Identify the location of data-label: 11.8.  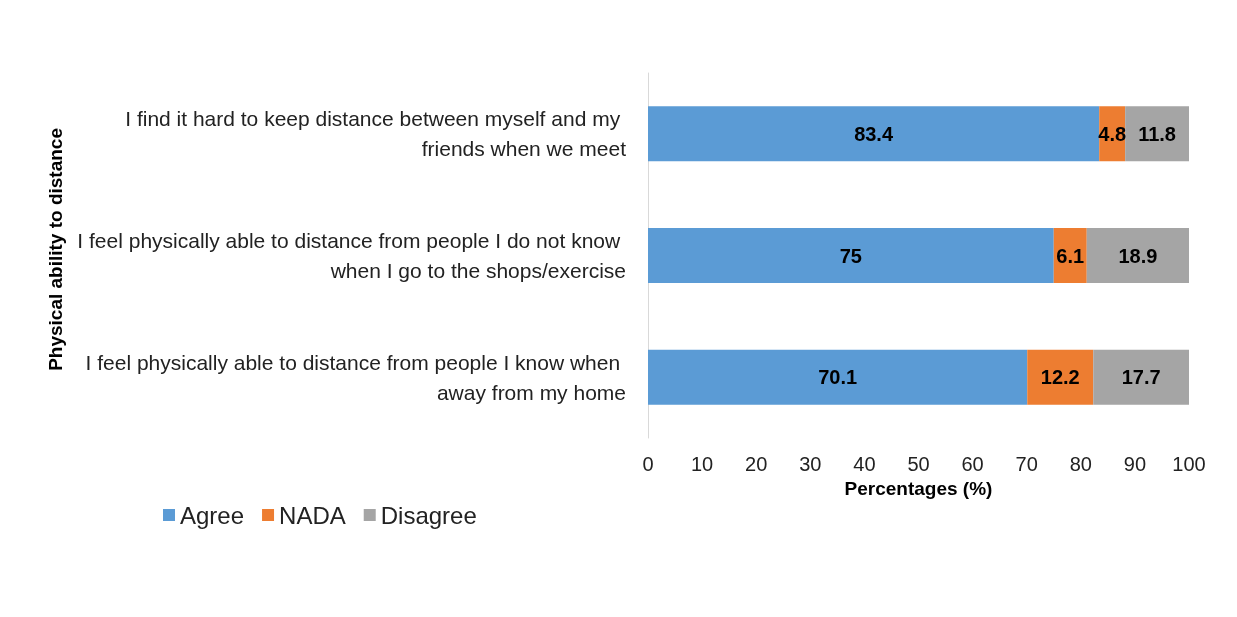
(1157, 133).